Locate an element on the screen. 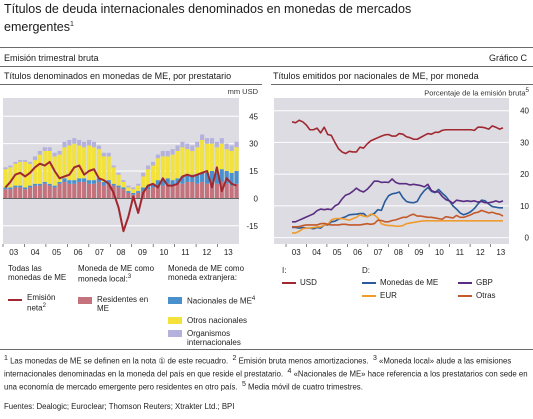  line-emision-neta is located at coordinates (120, 196).